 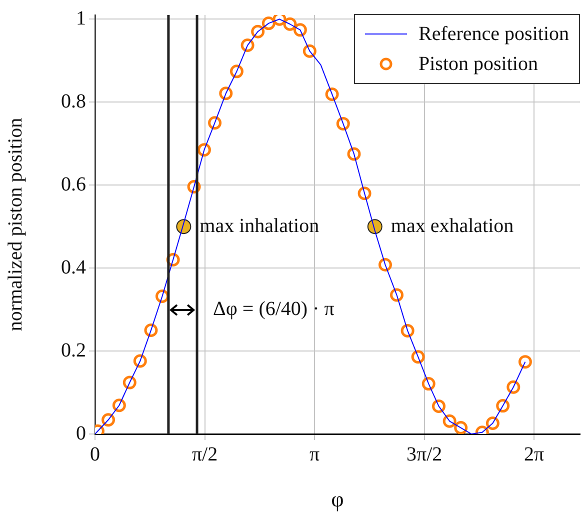 I want to click on y-tick-label: 0.6, so click(x=73, y=184).